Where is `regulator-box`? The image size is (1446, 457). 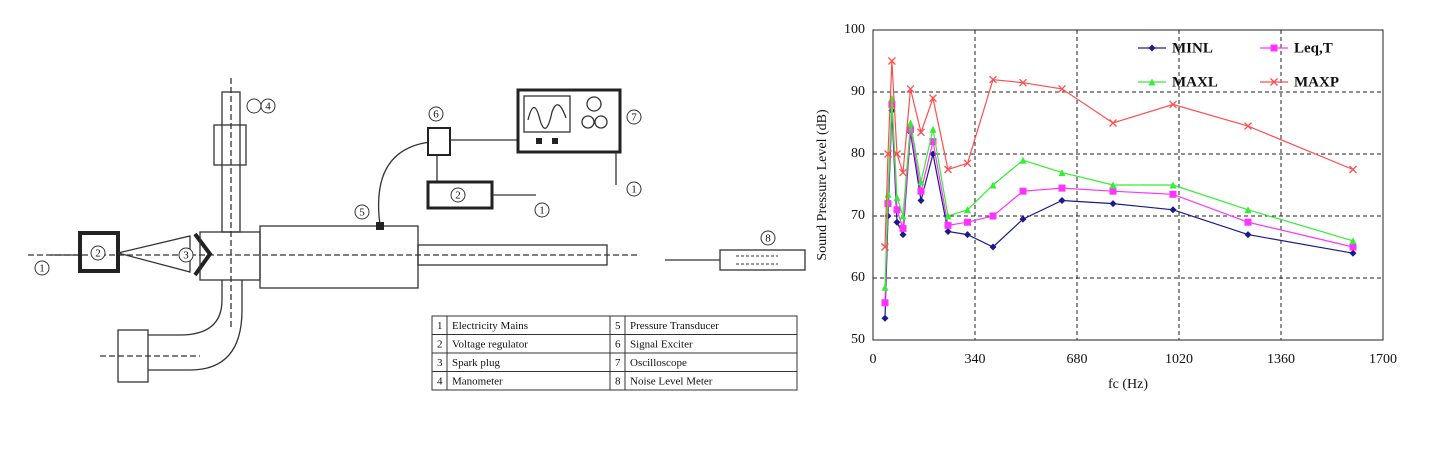
regulator-box is located at coordinates (99, 252).